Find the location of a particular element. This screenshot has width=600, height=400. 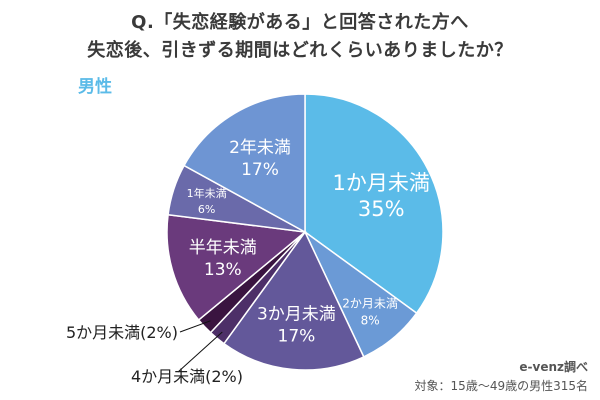

slice-value-label: 8% is located at coordinates (370, 321).